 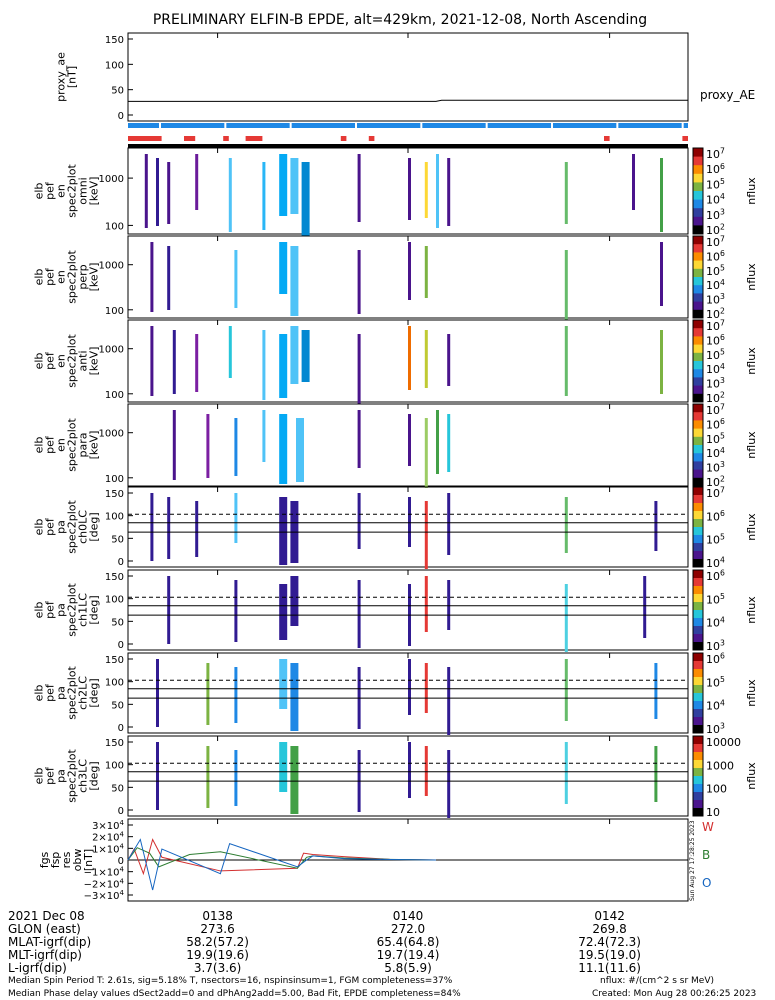 What do you see at coordinates (104, 895) in the screenshot?
I see `ytick-label: −3×10⁴` at bounding box center [104, 895].